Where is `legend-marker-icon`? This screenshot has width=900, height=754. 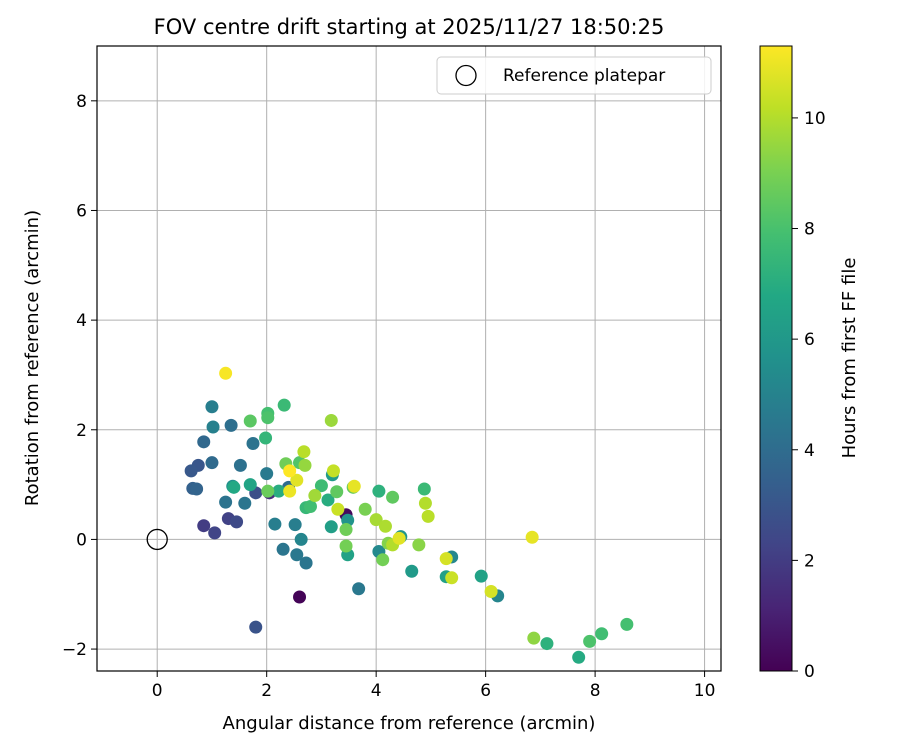
legend-marker-icon is located at coordinates (466, 75).